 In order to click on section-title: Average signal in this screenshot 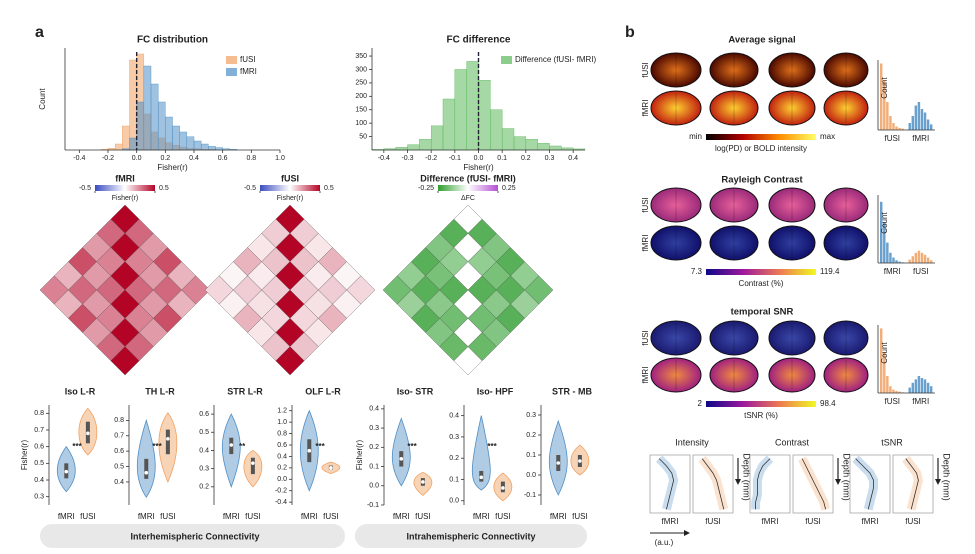, I will do `click(761, 40)`.